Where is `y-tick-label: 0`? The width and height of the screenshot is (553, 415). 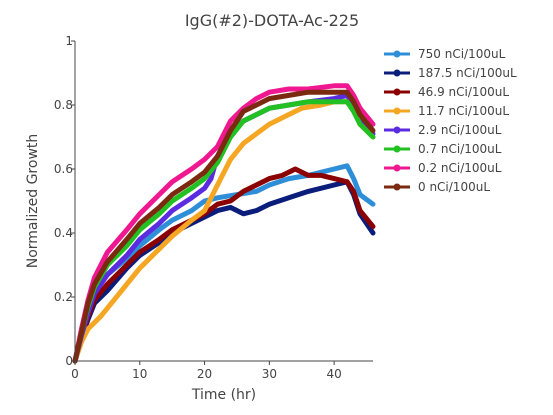 y-tick-label: 0 is located at coordinates (69, 361).